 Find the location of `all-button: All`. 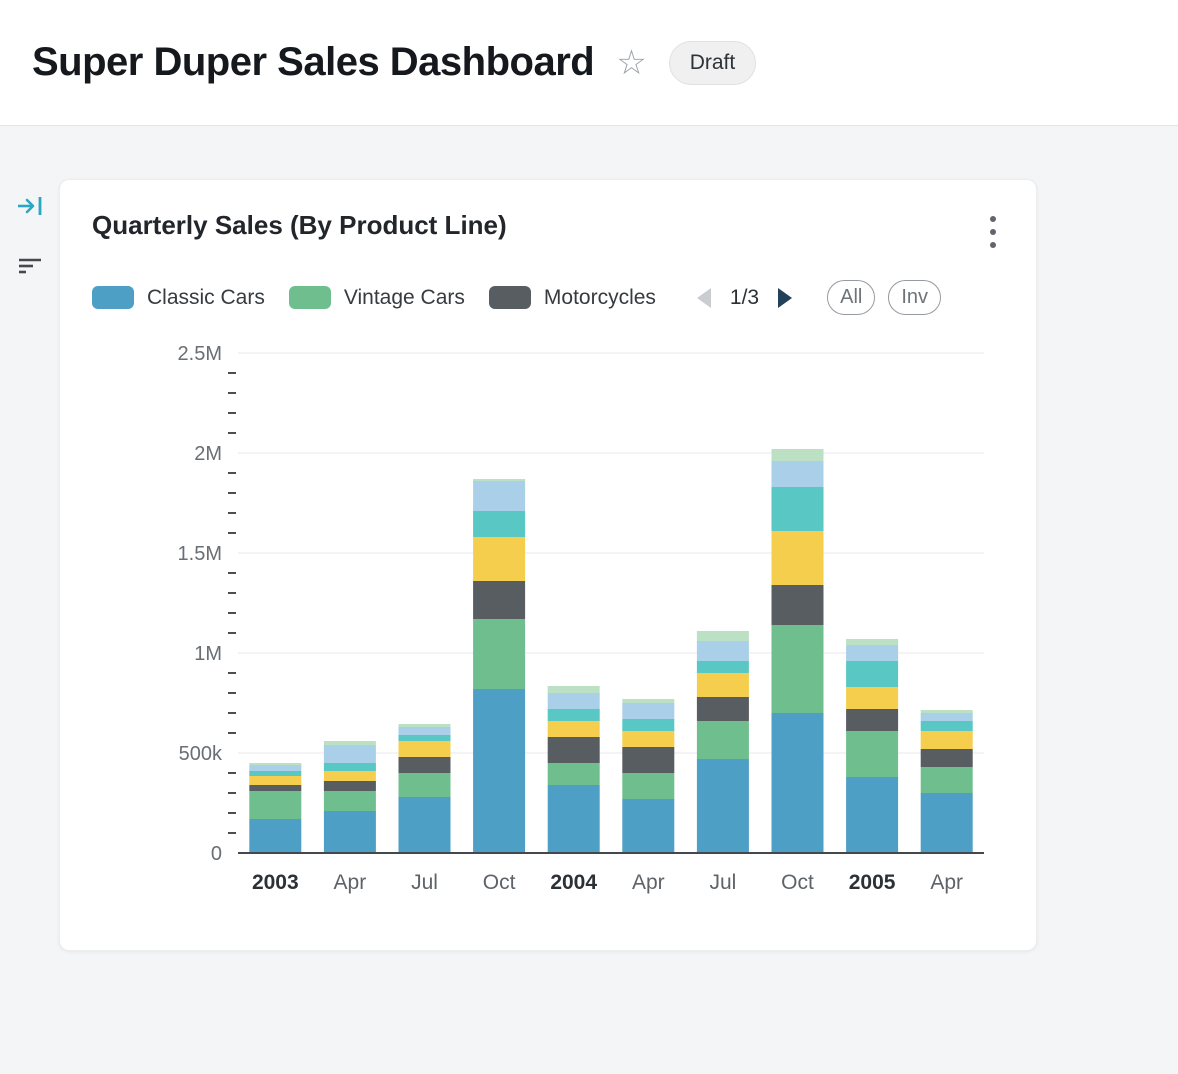

all-button: All is located at coordinates (851, 297).